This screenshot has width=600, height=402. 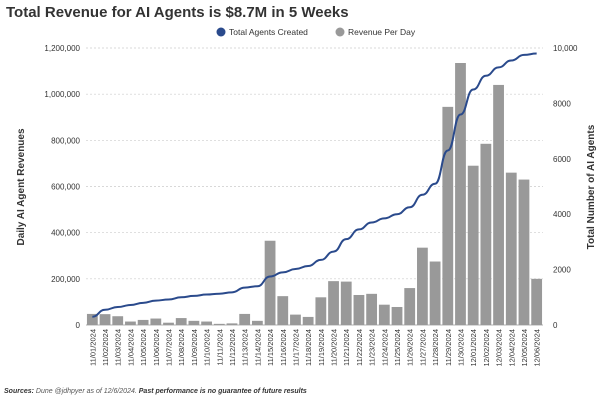 I want to click on x-tick-label: 11/28/2024, so click(x=435, y=347).